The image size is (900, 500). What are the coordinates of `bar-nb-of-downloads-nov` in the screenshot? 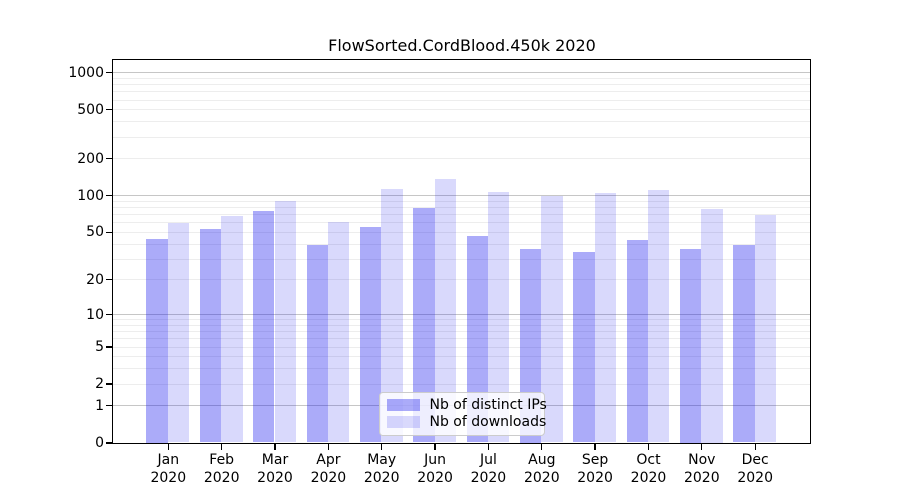 It's located at (712, 326).